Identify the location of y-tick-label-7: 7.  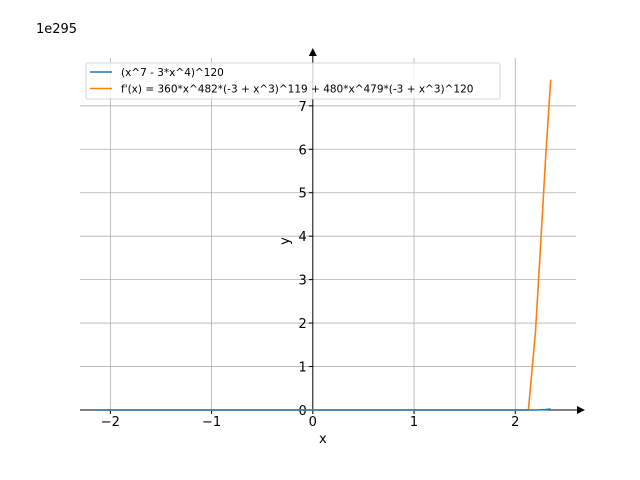
(303, 107).